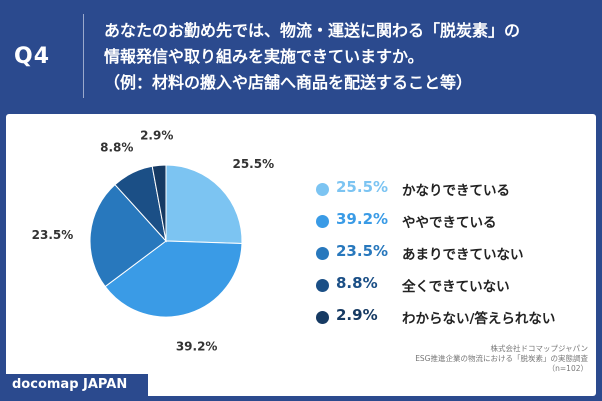 The width and height of the screenshot is (602, 401). What do you see at coordinates (197, 346) in the screenshot?
I see `slice-value-label: 39.2%` at bounding box center [197, 346].